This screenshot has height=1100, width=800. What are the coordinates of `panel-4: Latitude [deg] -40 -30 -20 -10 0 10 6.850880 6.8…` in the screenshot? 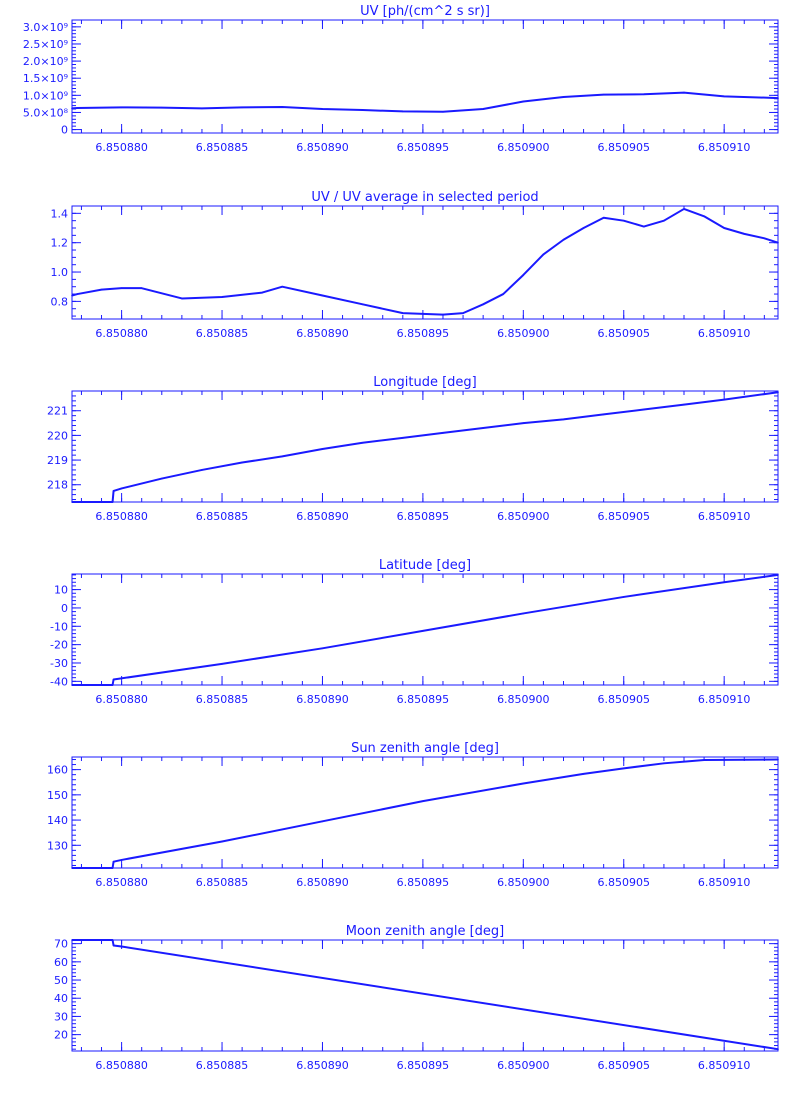 It's located at (414, 632).